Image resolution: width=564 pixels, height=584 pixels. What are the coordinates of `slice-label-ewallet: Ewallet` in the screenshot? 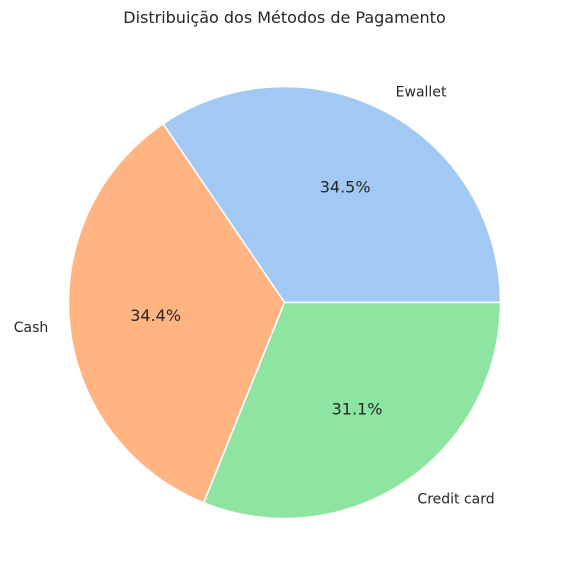 It's located at (421, 93).